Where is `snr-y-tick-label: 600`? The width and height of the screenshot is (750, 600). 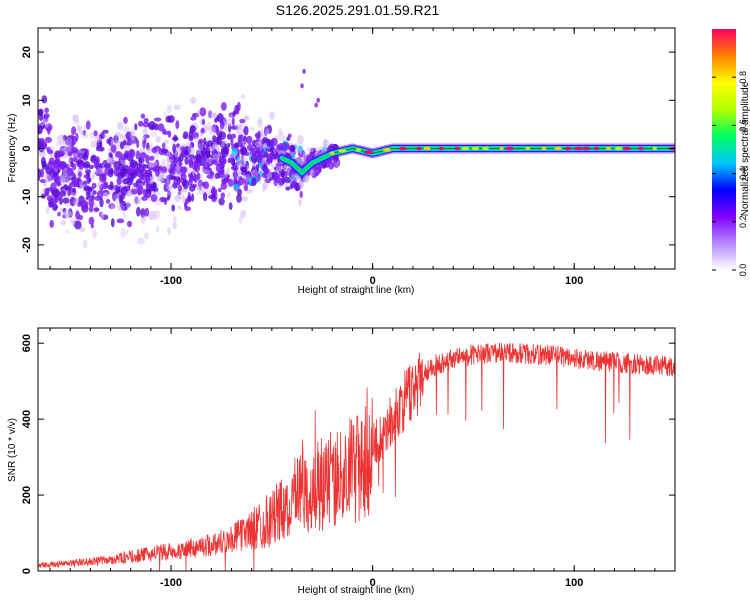
snr-y-tick-label: 600 is located at coordinates (27, 343).